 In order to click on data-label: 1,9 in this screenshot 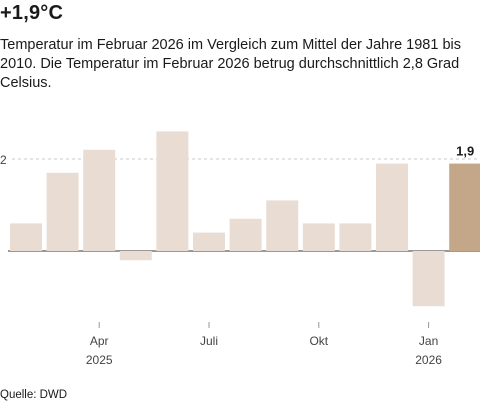, I will do `click(465, 151)`.